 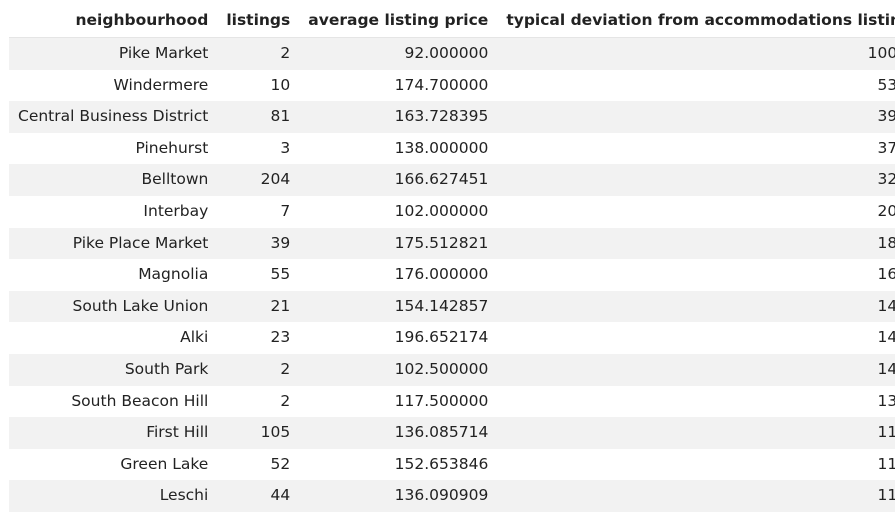 What do you see at coordinates (258, 148) in the screenshot?
I see `cell-listings: 3` at bounding box center [258, 148].